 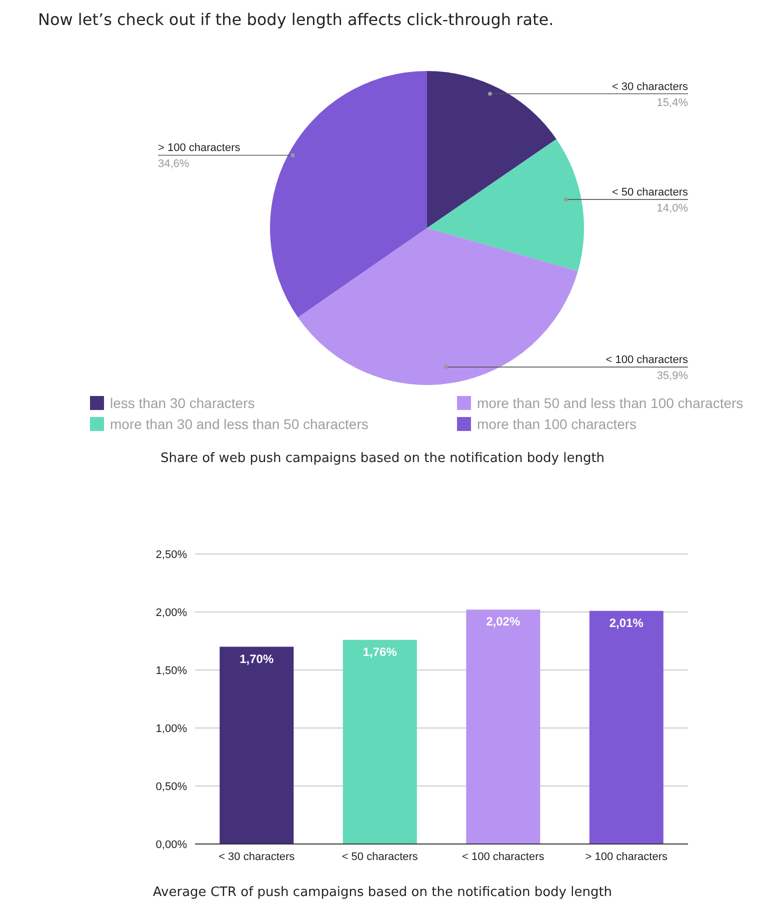 I want to click on legend-label: more than 100 characters, so click(x=557, y=424).